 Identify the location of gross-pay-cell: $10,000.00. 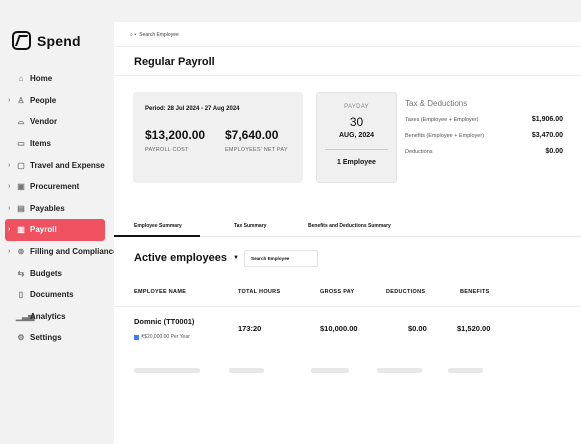
(339, 328).